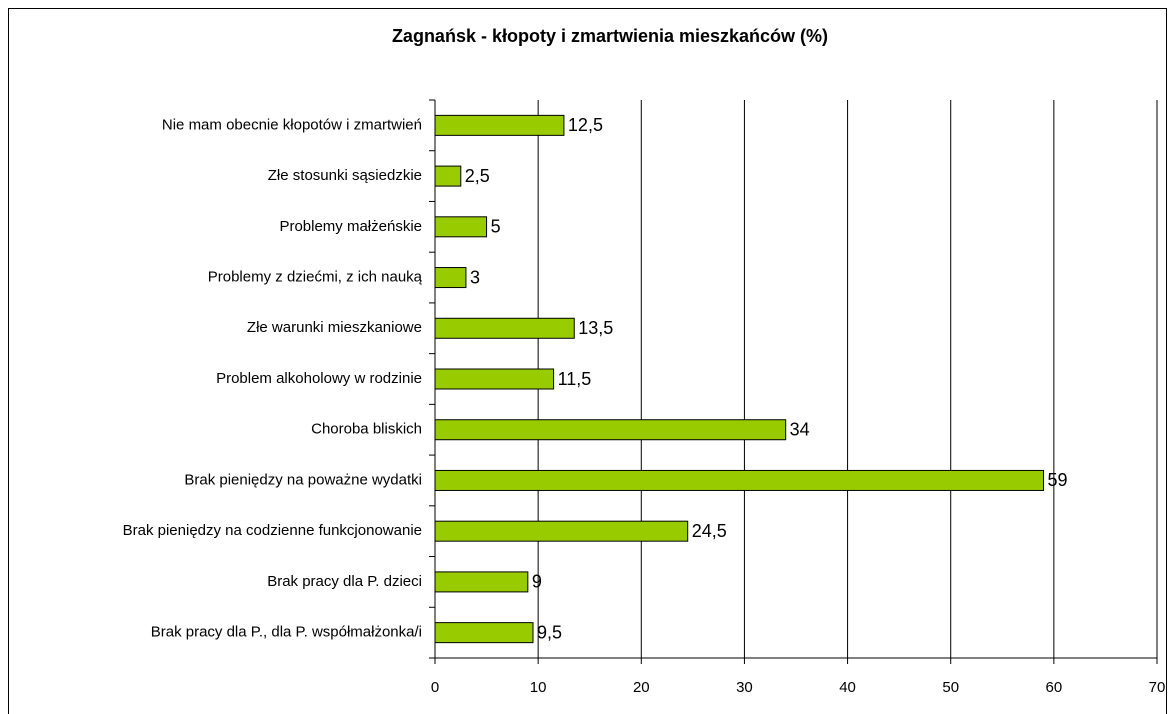 Image resolution: width=1175 pixels, height=714 pixels. What do you see at coordinates (595, 328) in the screenshot?
I see `data-label: 13,5` at bounding box center [595, 328].